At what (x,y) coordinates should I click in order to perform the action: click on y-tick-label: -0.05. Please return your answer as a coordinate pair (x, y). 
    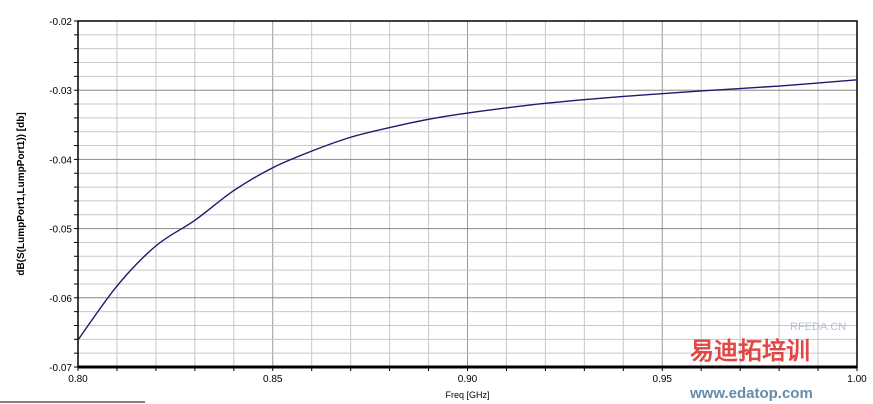
    Looking at the image, I should click on (60, 230).